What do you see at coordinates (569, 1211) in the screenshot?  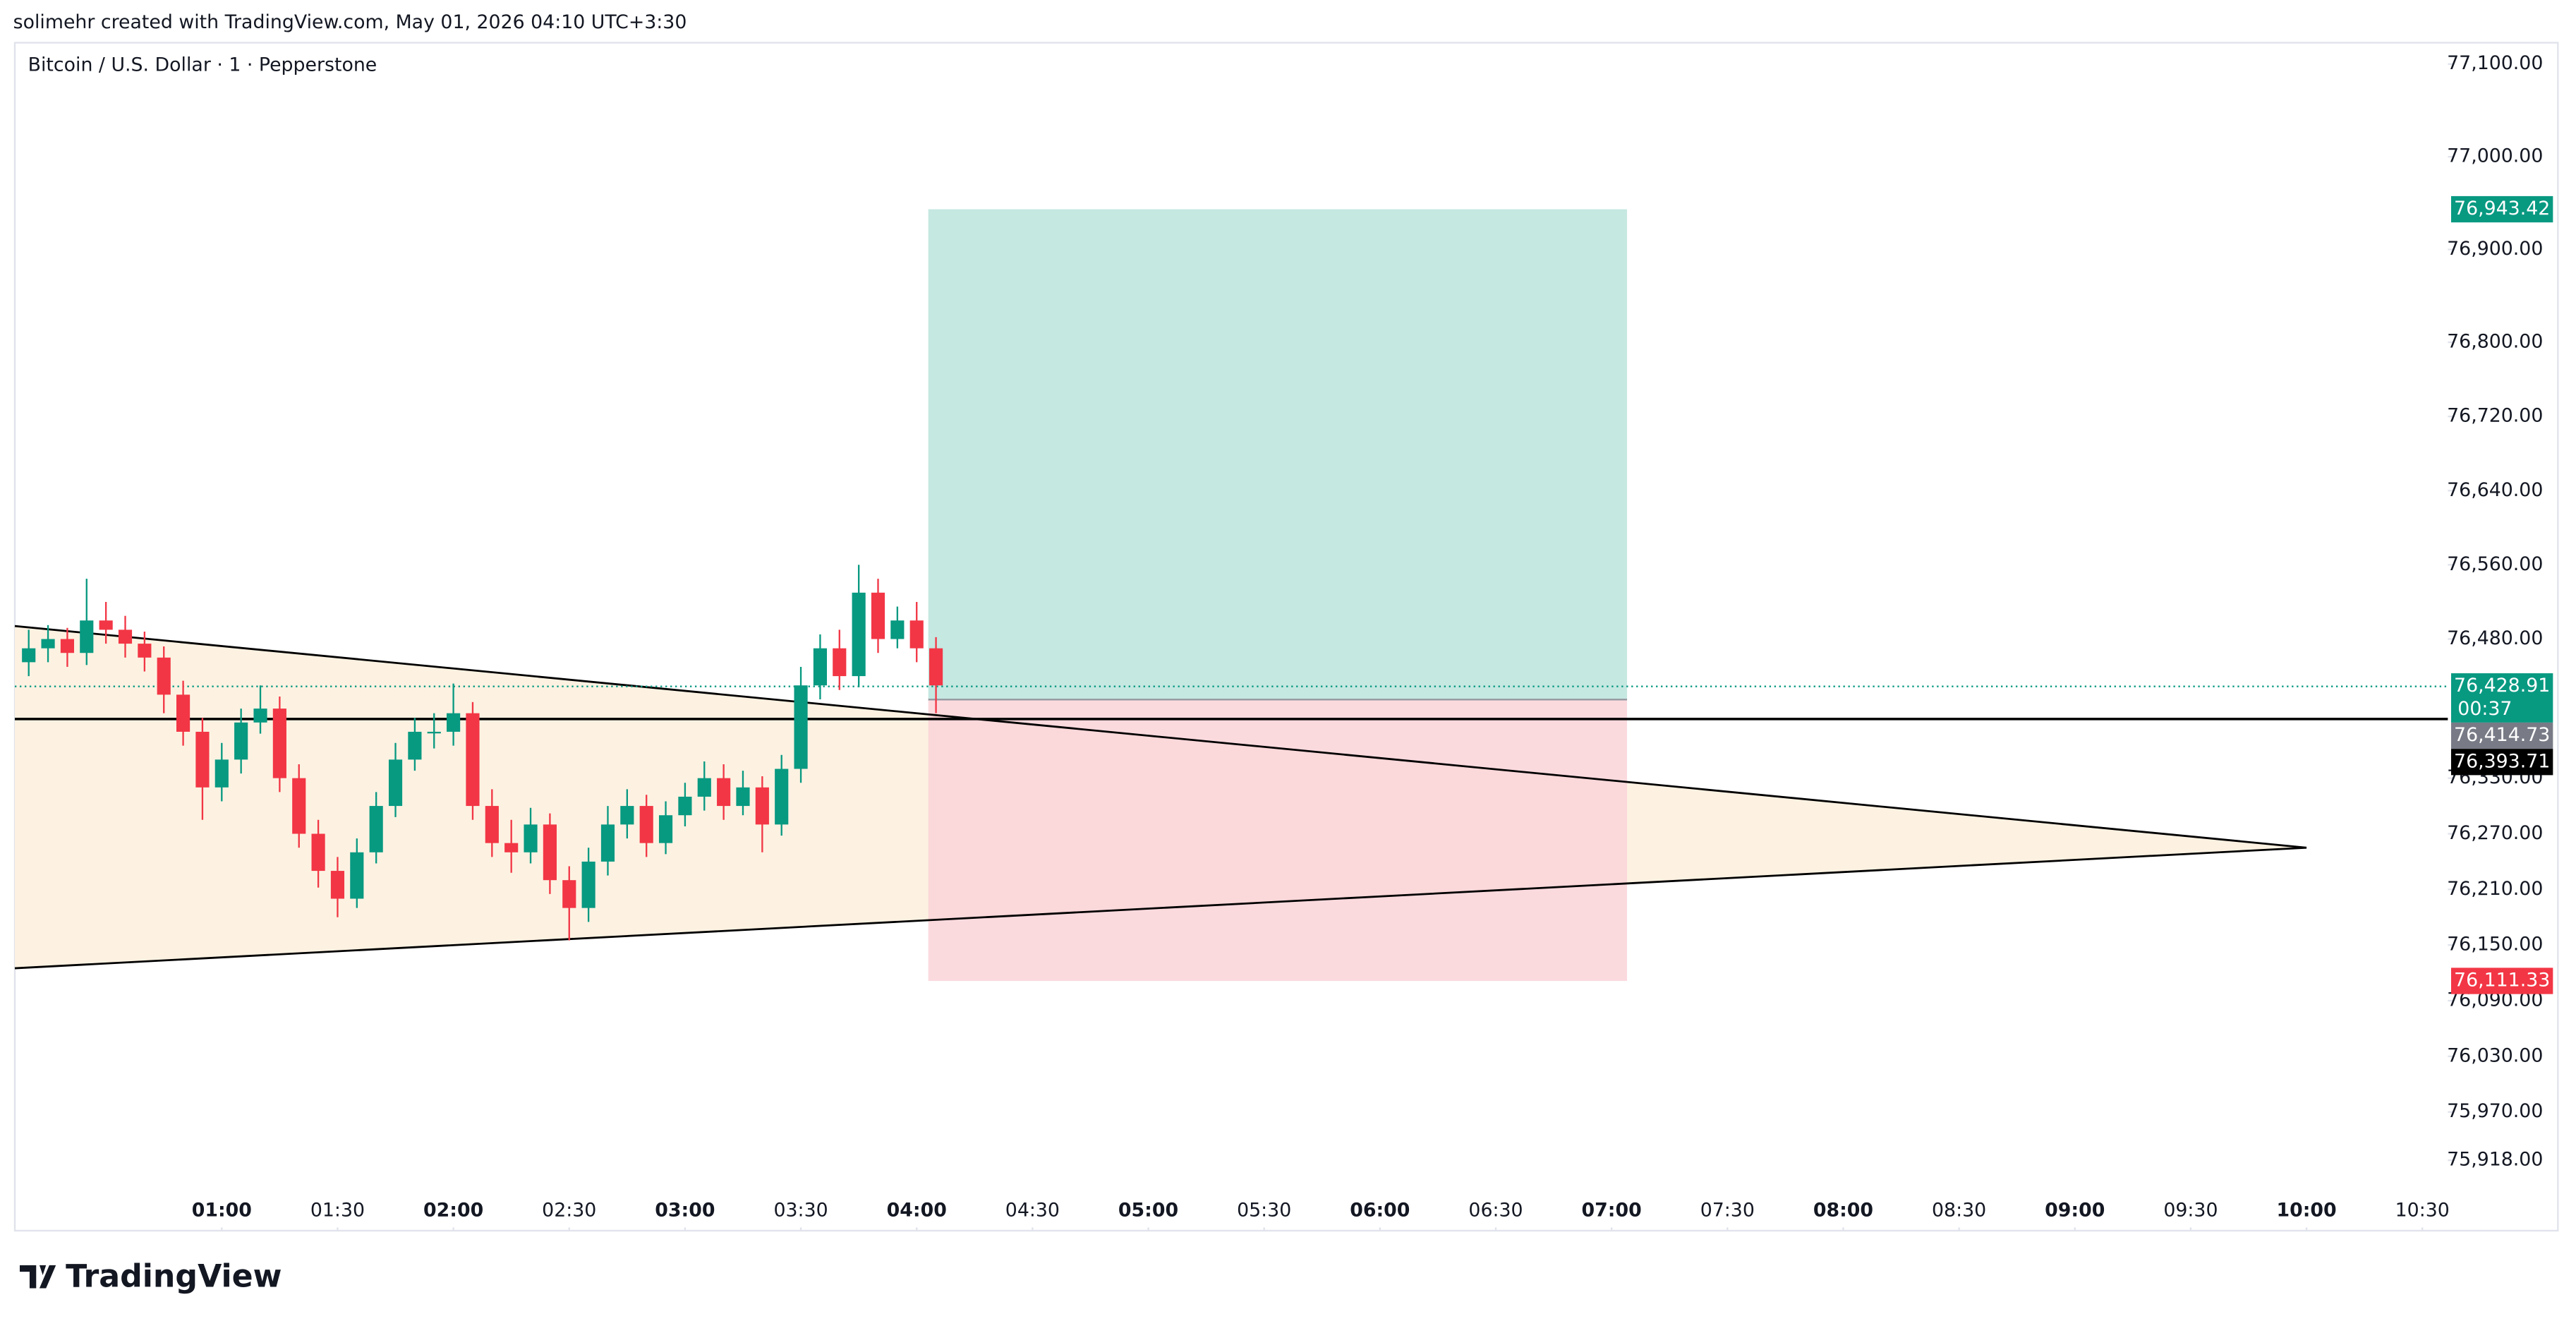 I see `x-tick-label: 02:30` at bounding box center [569, 1211].